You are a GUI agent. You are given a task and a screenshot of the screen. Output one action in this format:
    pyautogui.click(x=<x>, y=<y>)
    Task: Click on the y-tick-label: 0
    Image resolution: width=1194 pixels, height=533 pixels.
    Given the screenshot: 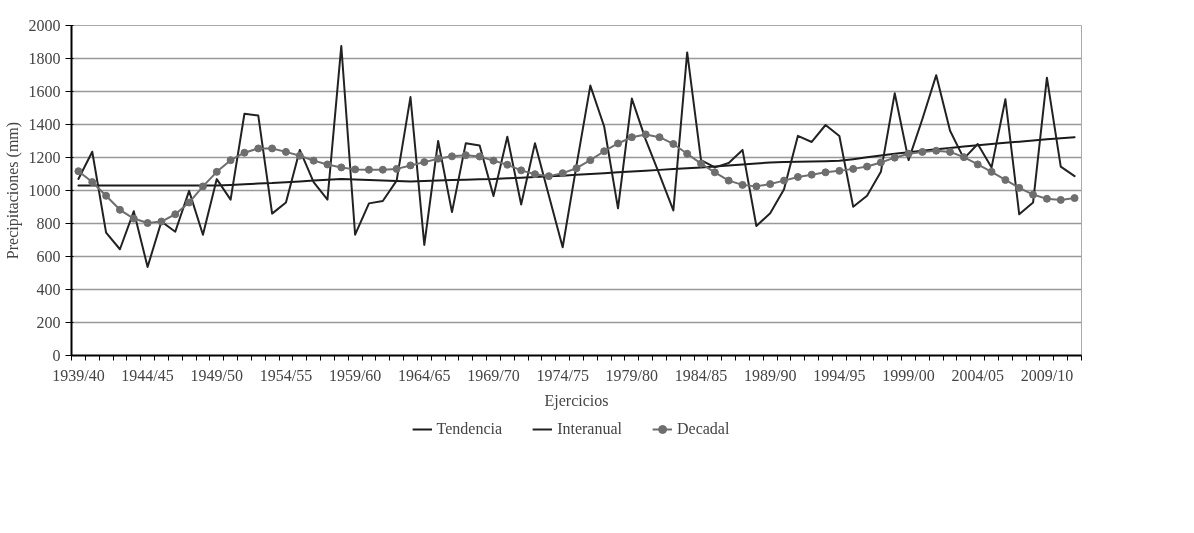 What is the action you would take?
    pyautogui.click(x=56, y=355)
    